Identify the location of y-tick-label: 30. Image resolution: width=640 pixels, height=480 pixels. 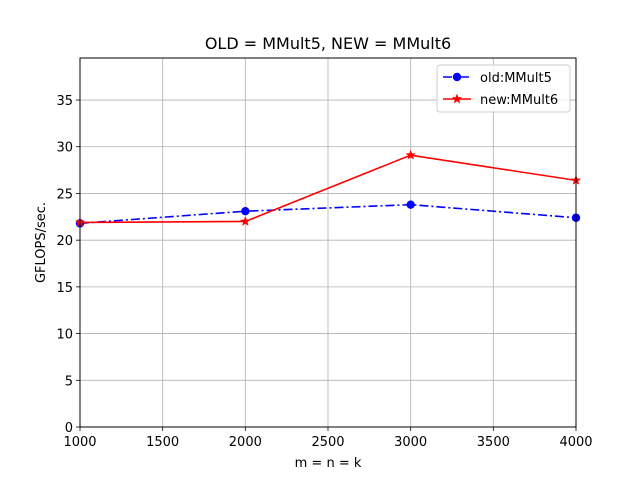
(64, 148).